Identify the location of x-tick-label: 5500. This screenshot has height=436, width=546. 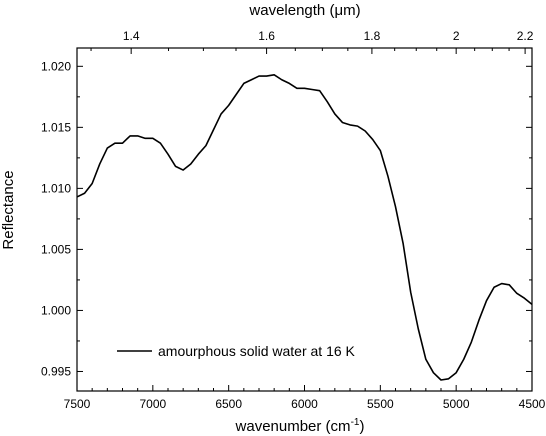
(380, 404).